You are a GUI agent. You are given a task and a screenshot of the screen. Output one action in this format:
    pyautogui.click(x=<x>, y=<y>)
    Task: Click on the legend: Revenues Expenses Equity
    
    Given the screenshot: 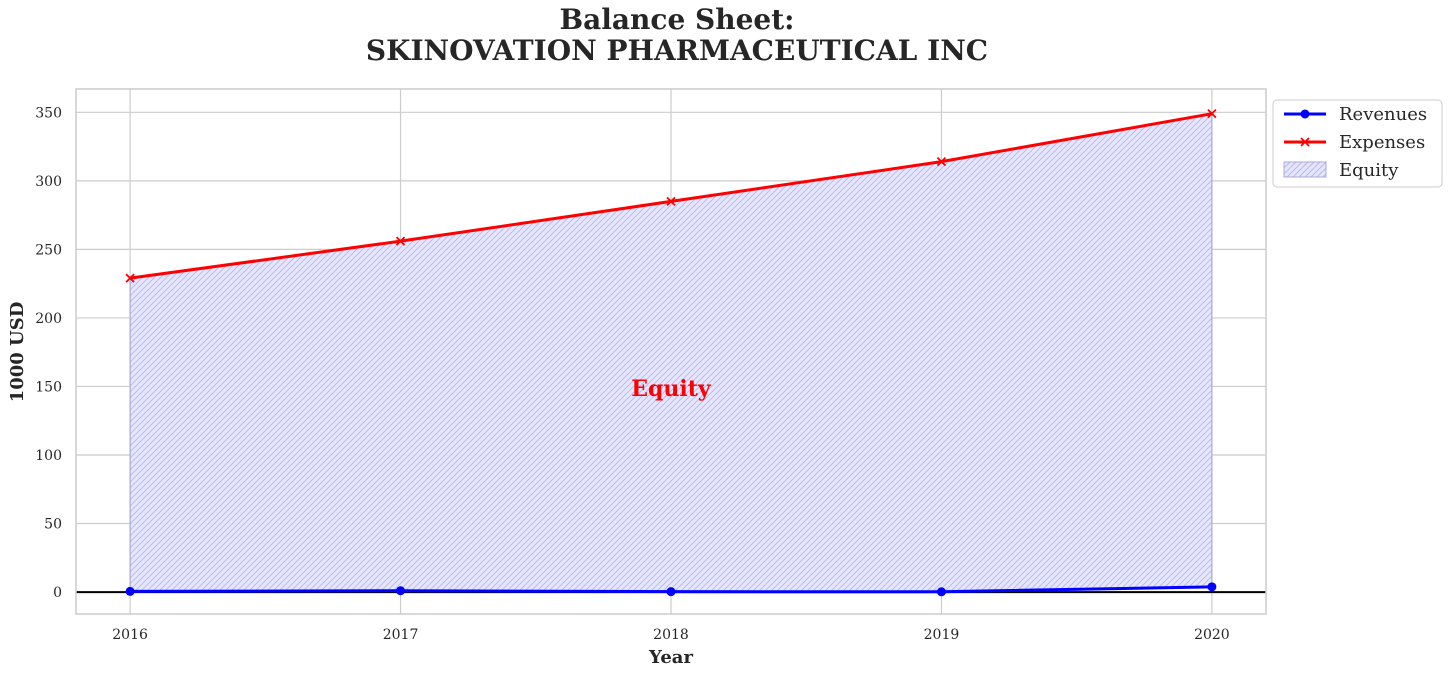 What is the action you would take?
    pyautogui.click(x=1357, y=143)
    